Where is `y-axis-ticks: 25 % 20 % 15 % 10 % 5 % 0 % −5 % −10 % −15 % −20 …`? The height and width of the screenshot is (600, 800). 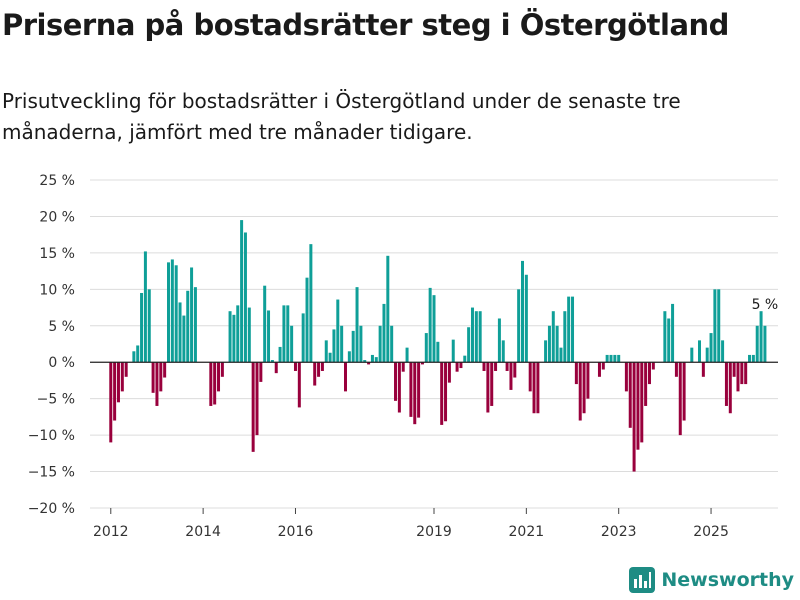 y-axis-ticks: 25 % 20 % 15 % 10 % 5 % 0 % −5 % −10 % −15 % −20 … is located at coordinates (51, 345).